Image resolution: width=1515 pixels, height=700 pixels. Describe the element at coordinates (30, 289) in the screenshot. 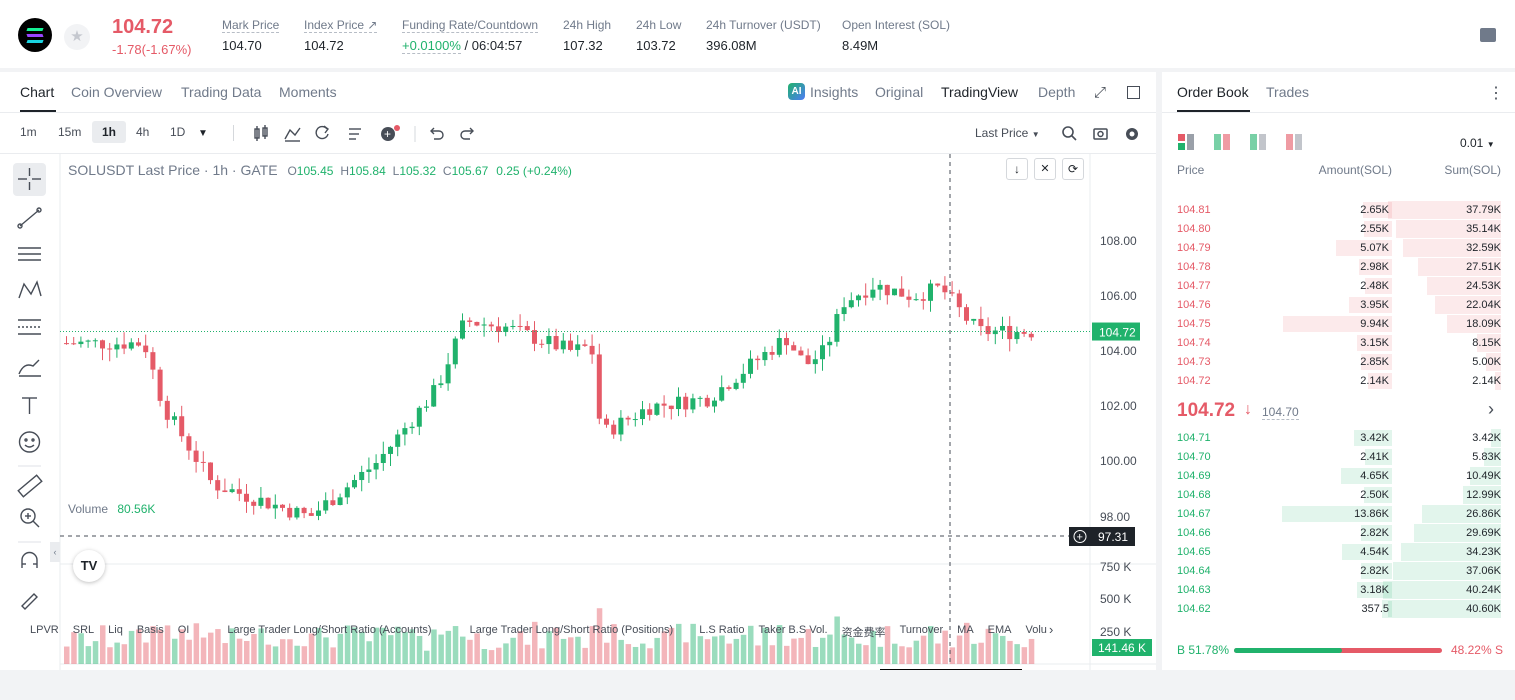

I see `pattern-icon` at that location.